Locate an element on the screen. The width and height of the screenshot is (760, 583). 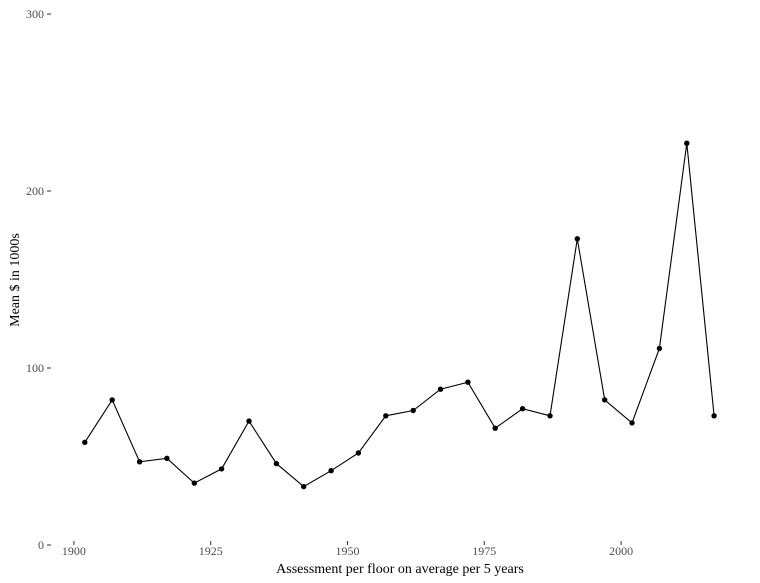
x-tick-label: 1950 is located at coordinates (347, 551).